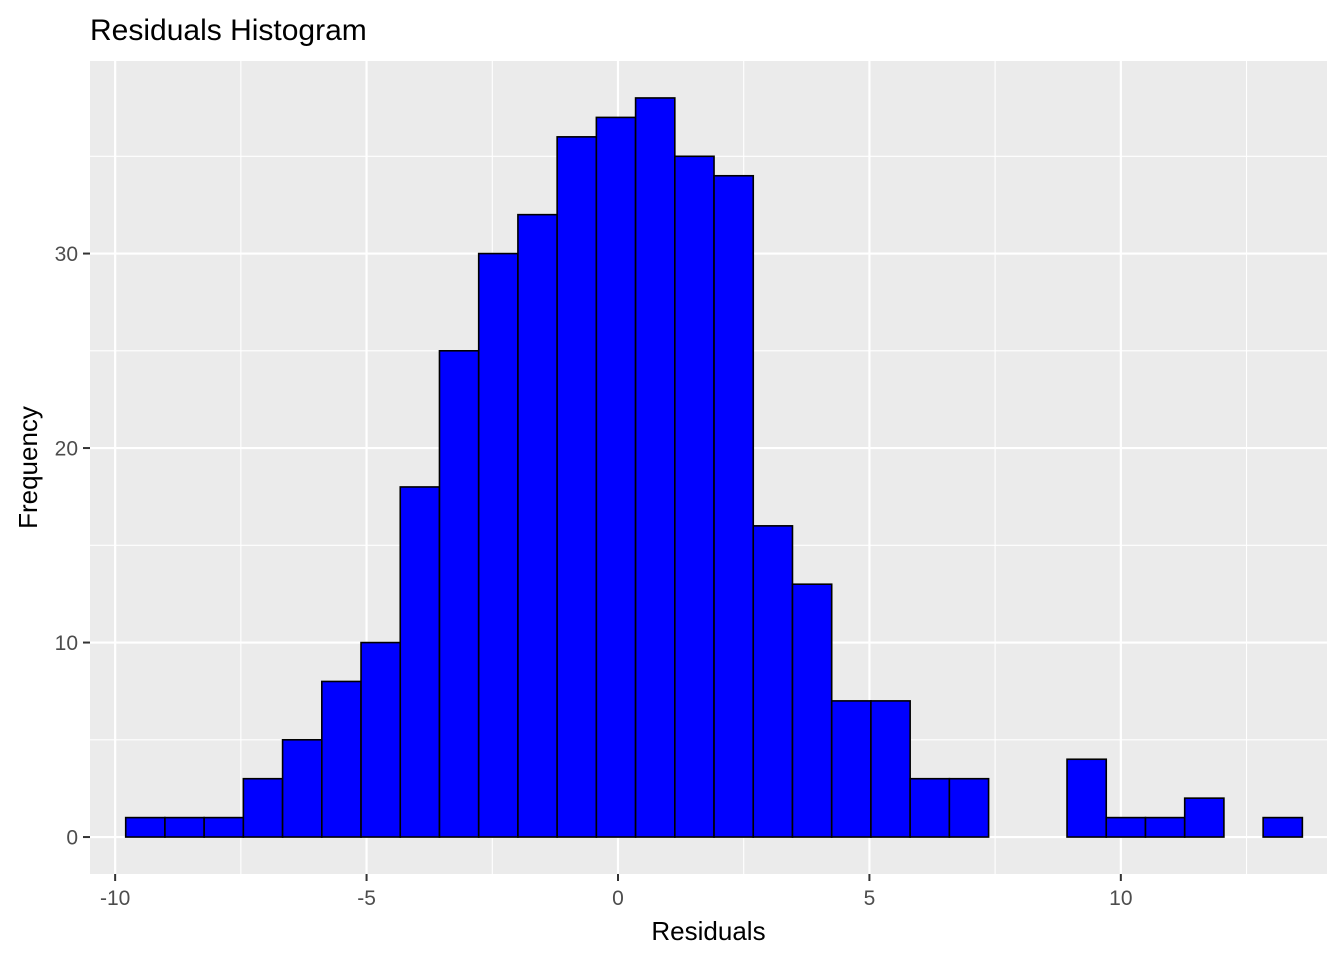  I want to click on y-axis: 0 10 20 30, so click(72, 546).